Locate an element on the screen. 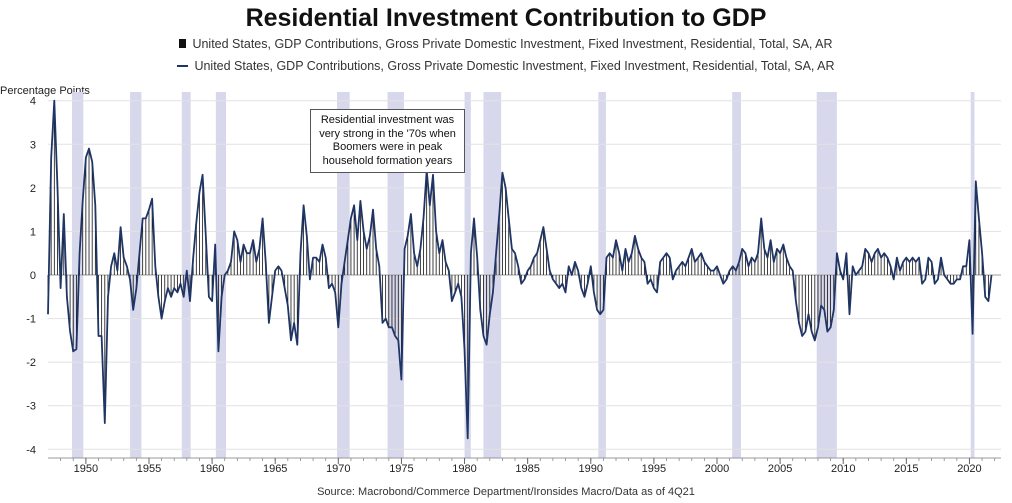  x-tick-label: 1955 is located at coordinates (149, 469).